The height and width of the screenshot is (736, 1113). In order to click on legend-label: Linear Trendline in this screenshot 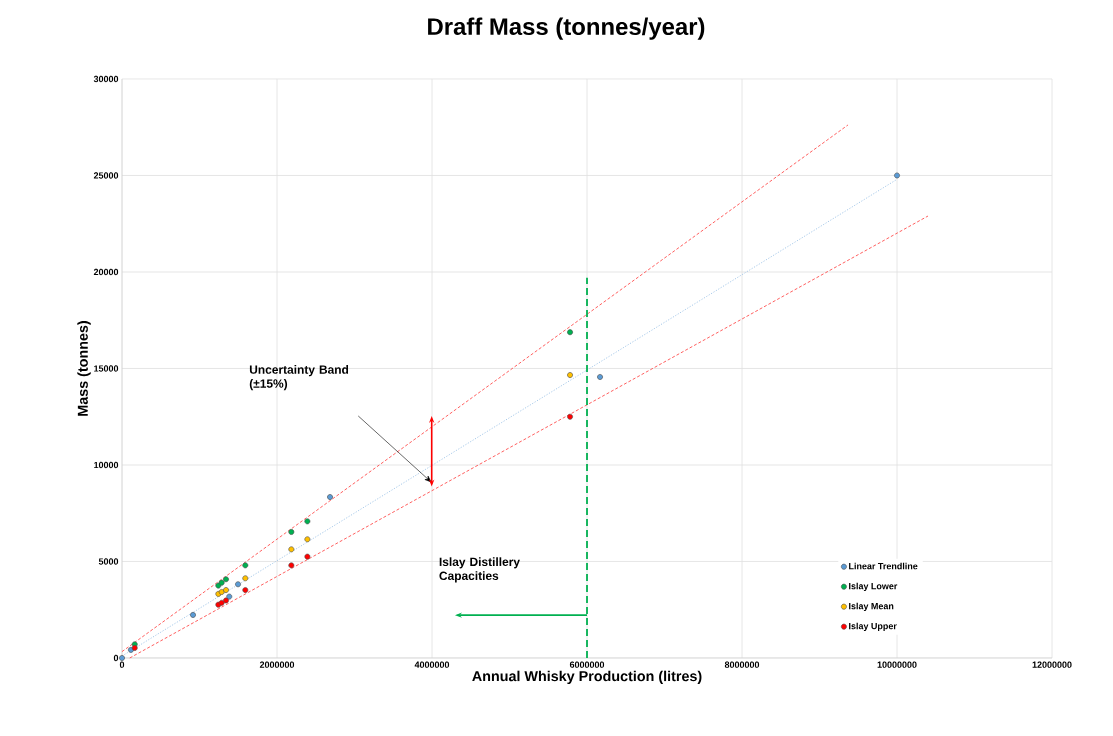, I will do `click(883, 566)`.